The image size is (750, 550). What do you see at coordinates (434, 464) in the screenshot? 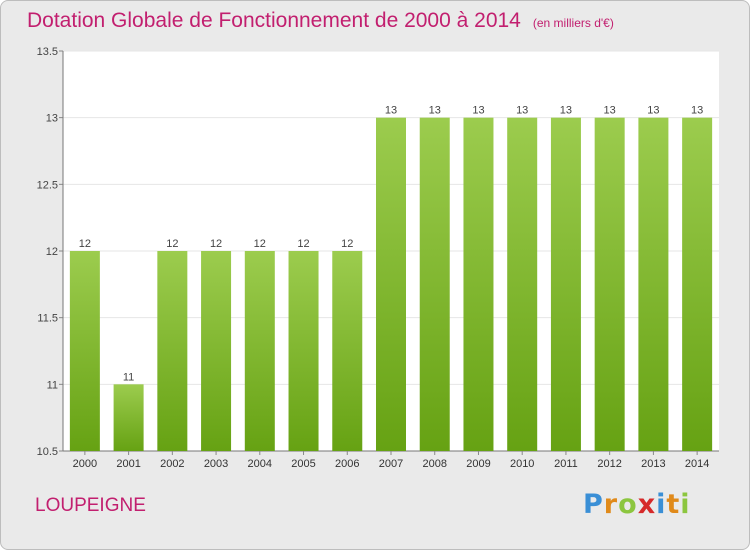
I see `x-tick-label: 2008` at bounding box center [434, 464].